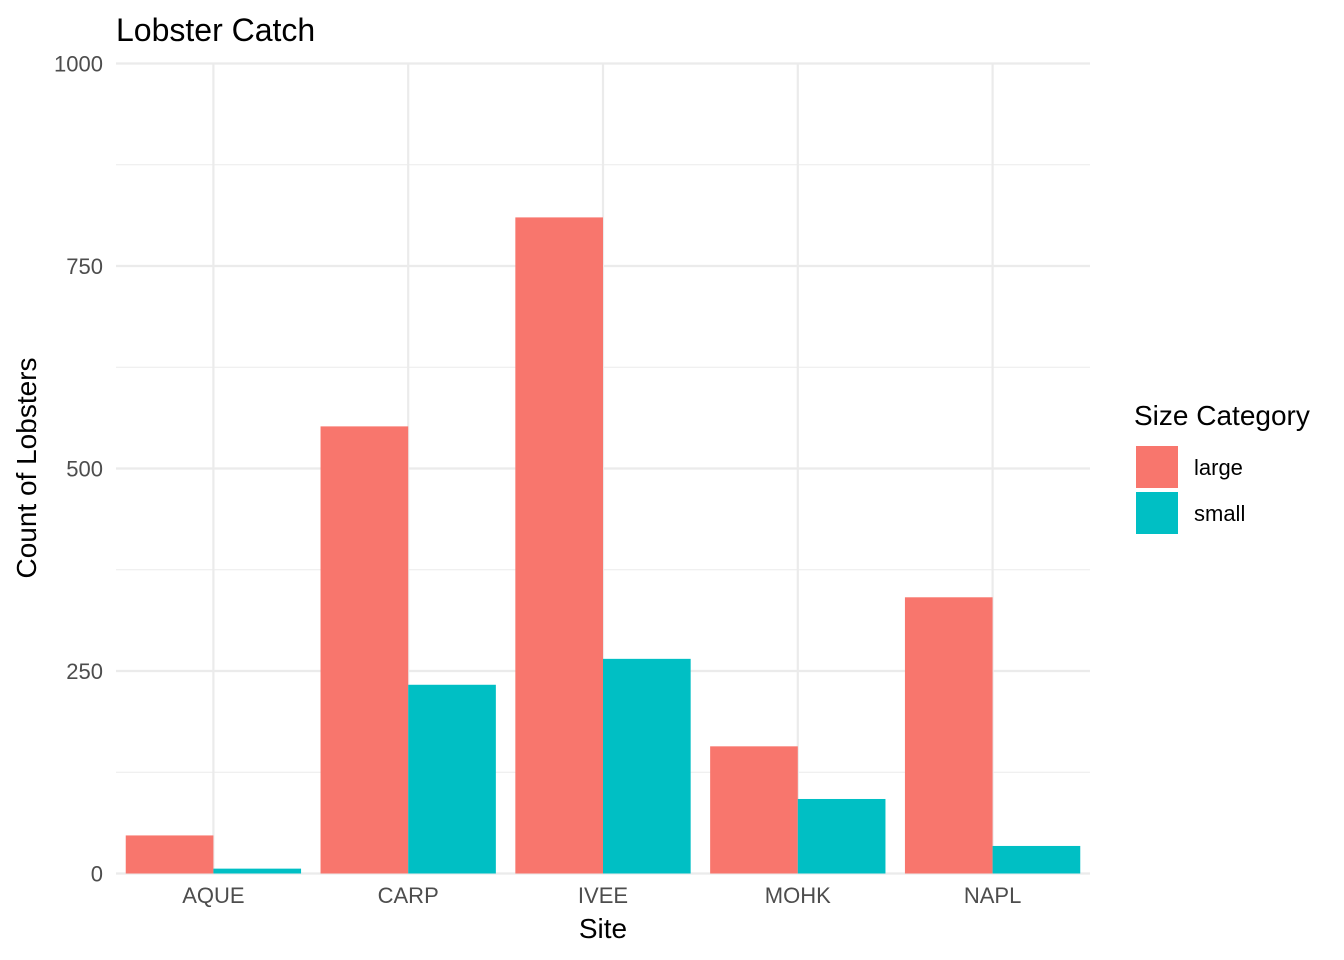 The height and width of the screenshot is (960, 1344). I want to click on legend: Size Category large small, so click(1222, 467).